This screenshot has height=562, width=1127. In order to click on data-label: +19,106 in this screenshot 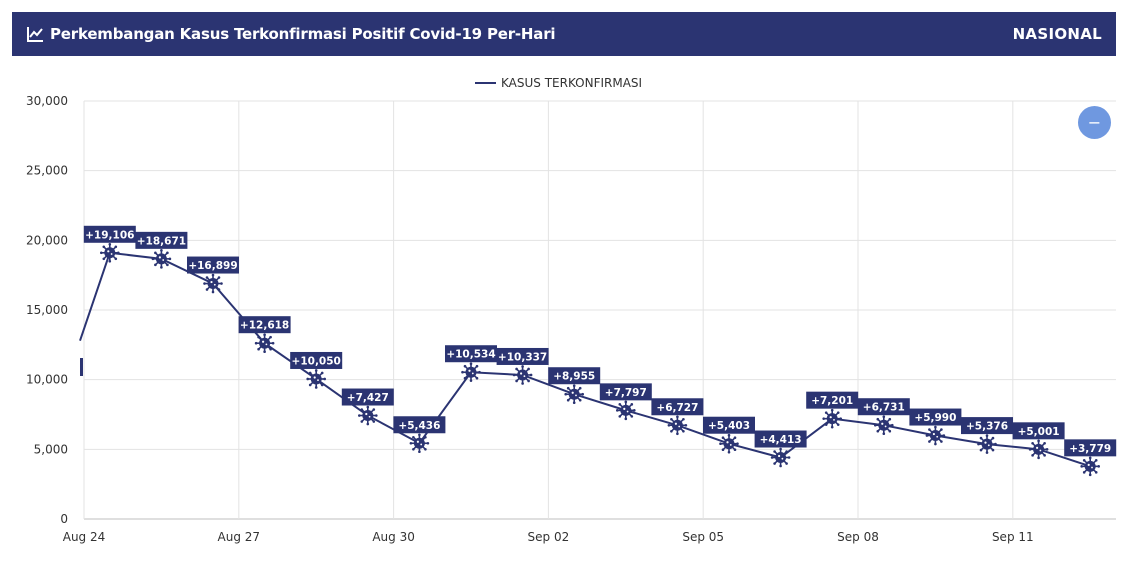, I will do `click(109, 234)`.